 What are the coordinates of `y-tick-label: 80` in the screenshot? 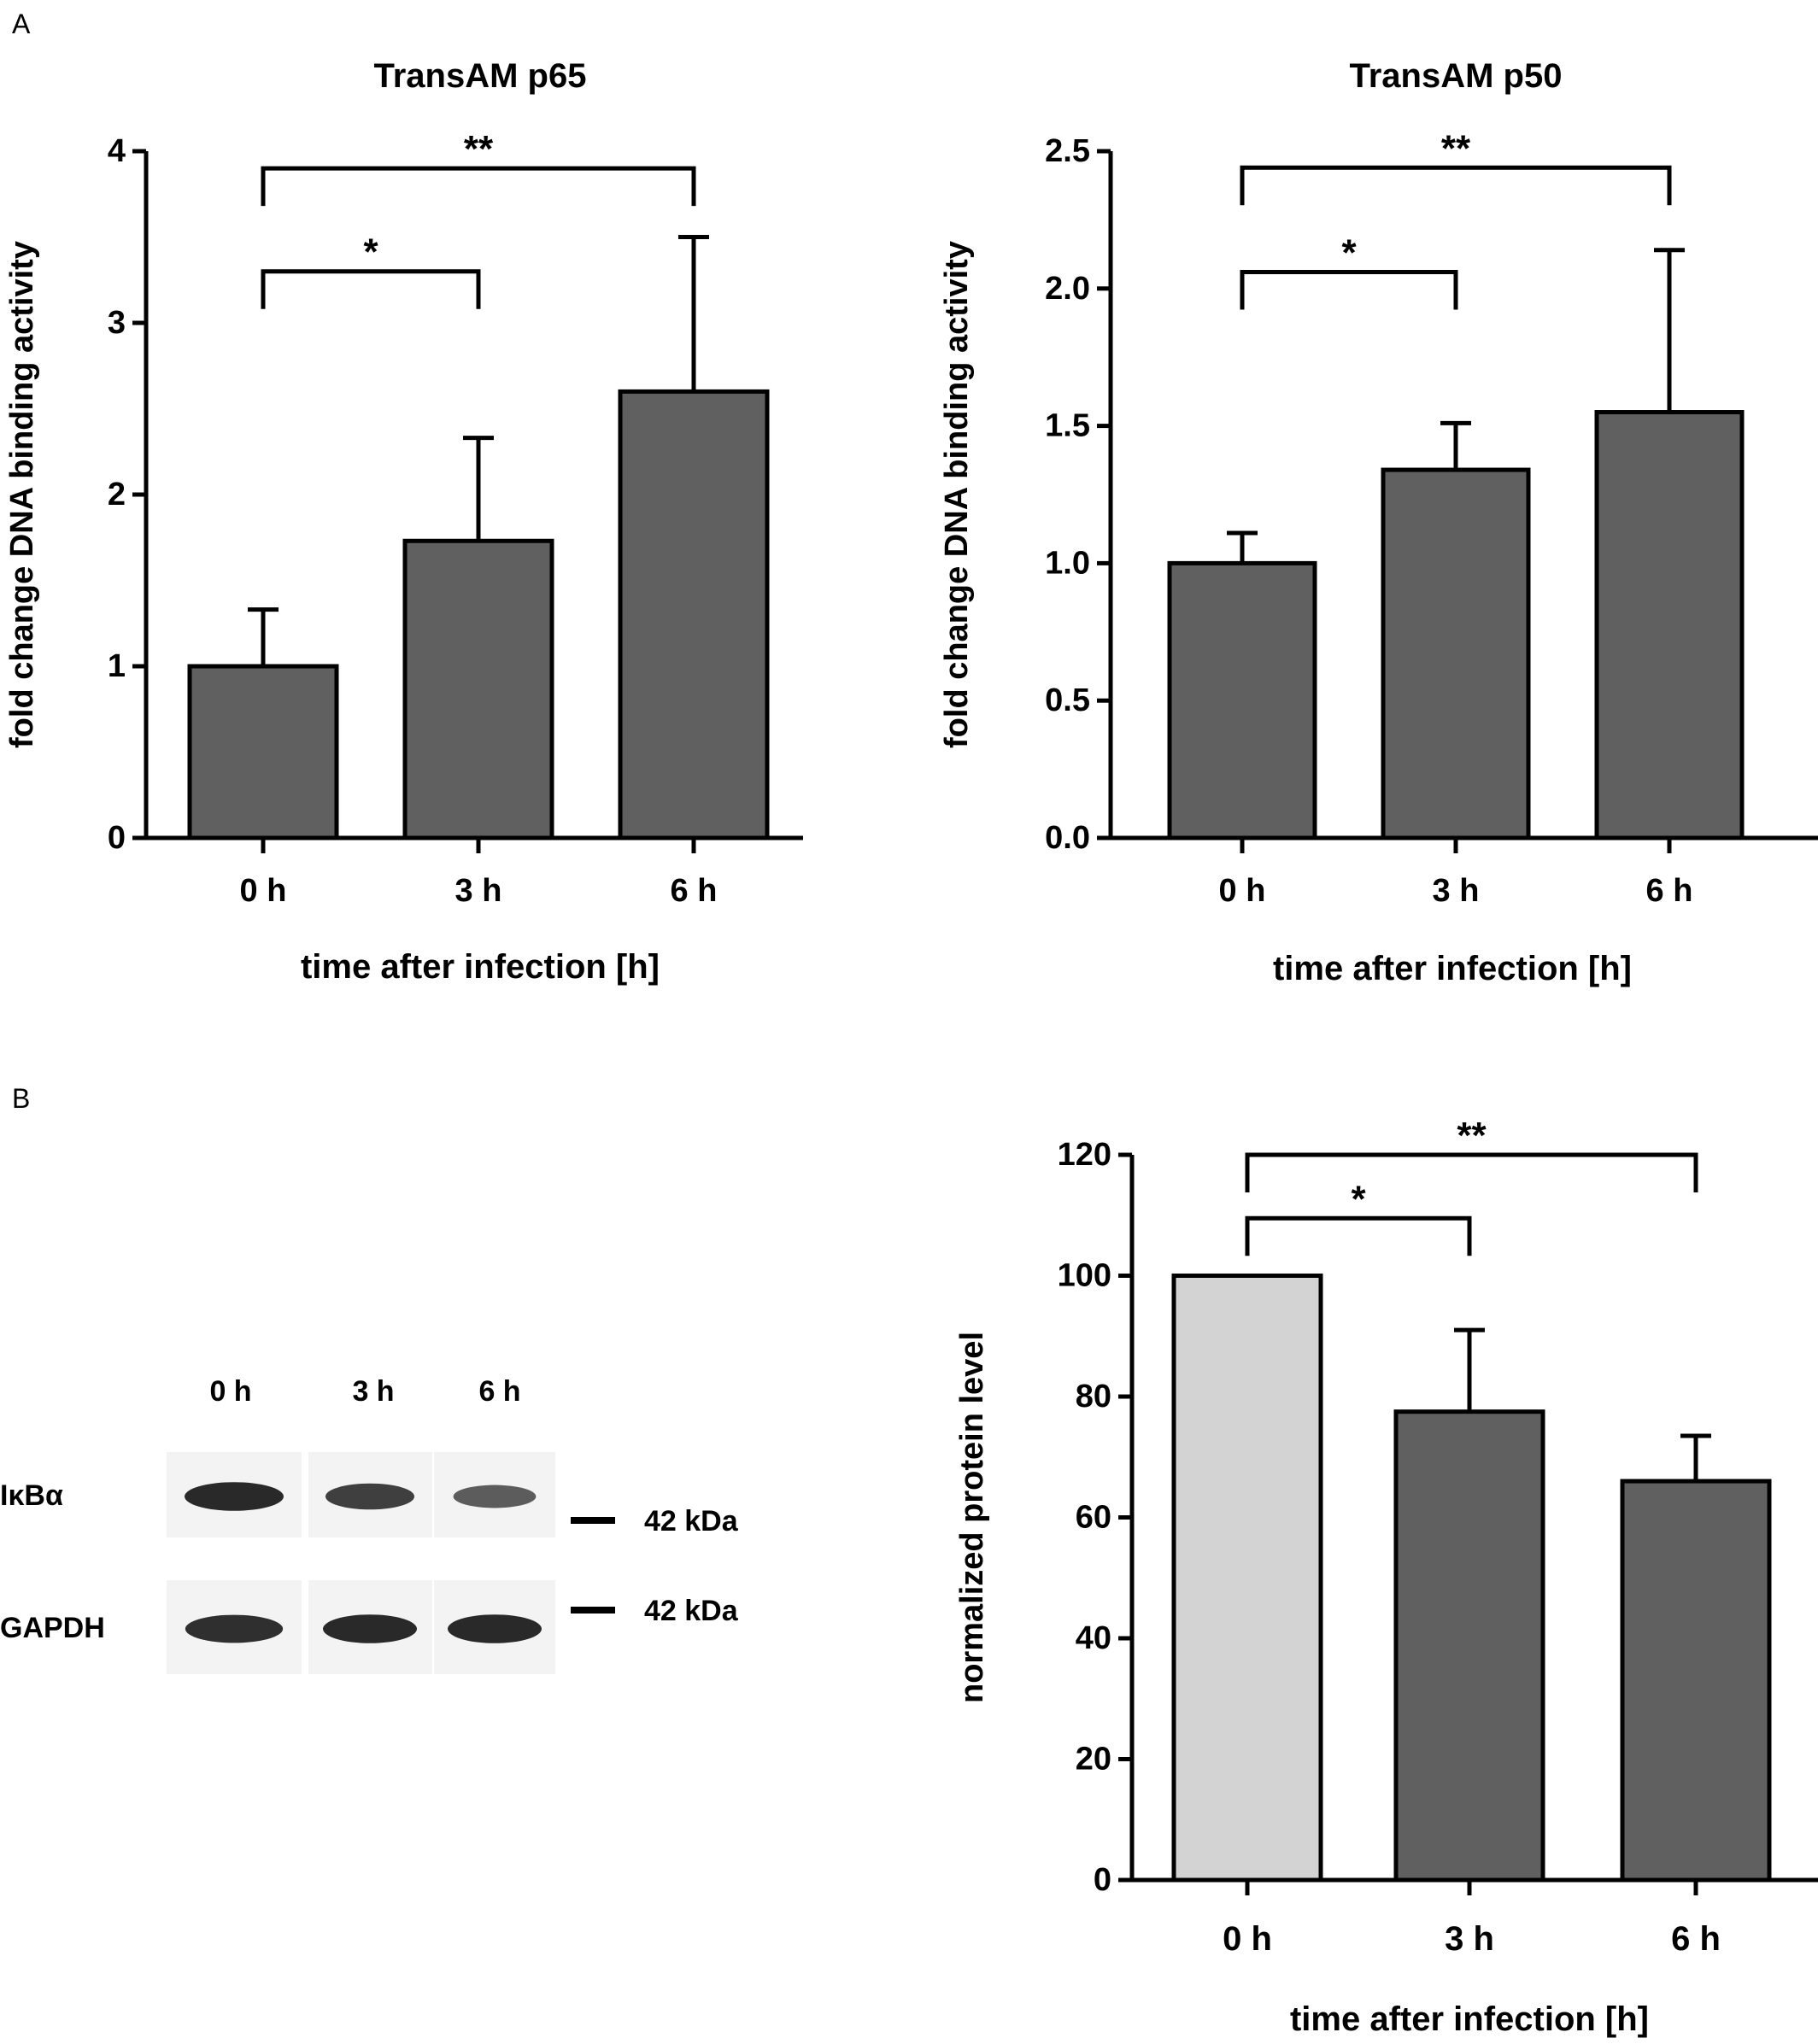 It's located at (1094, 1396).